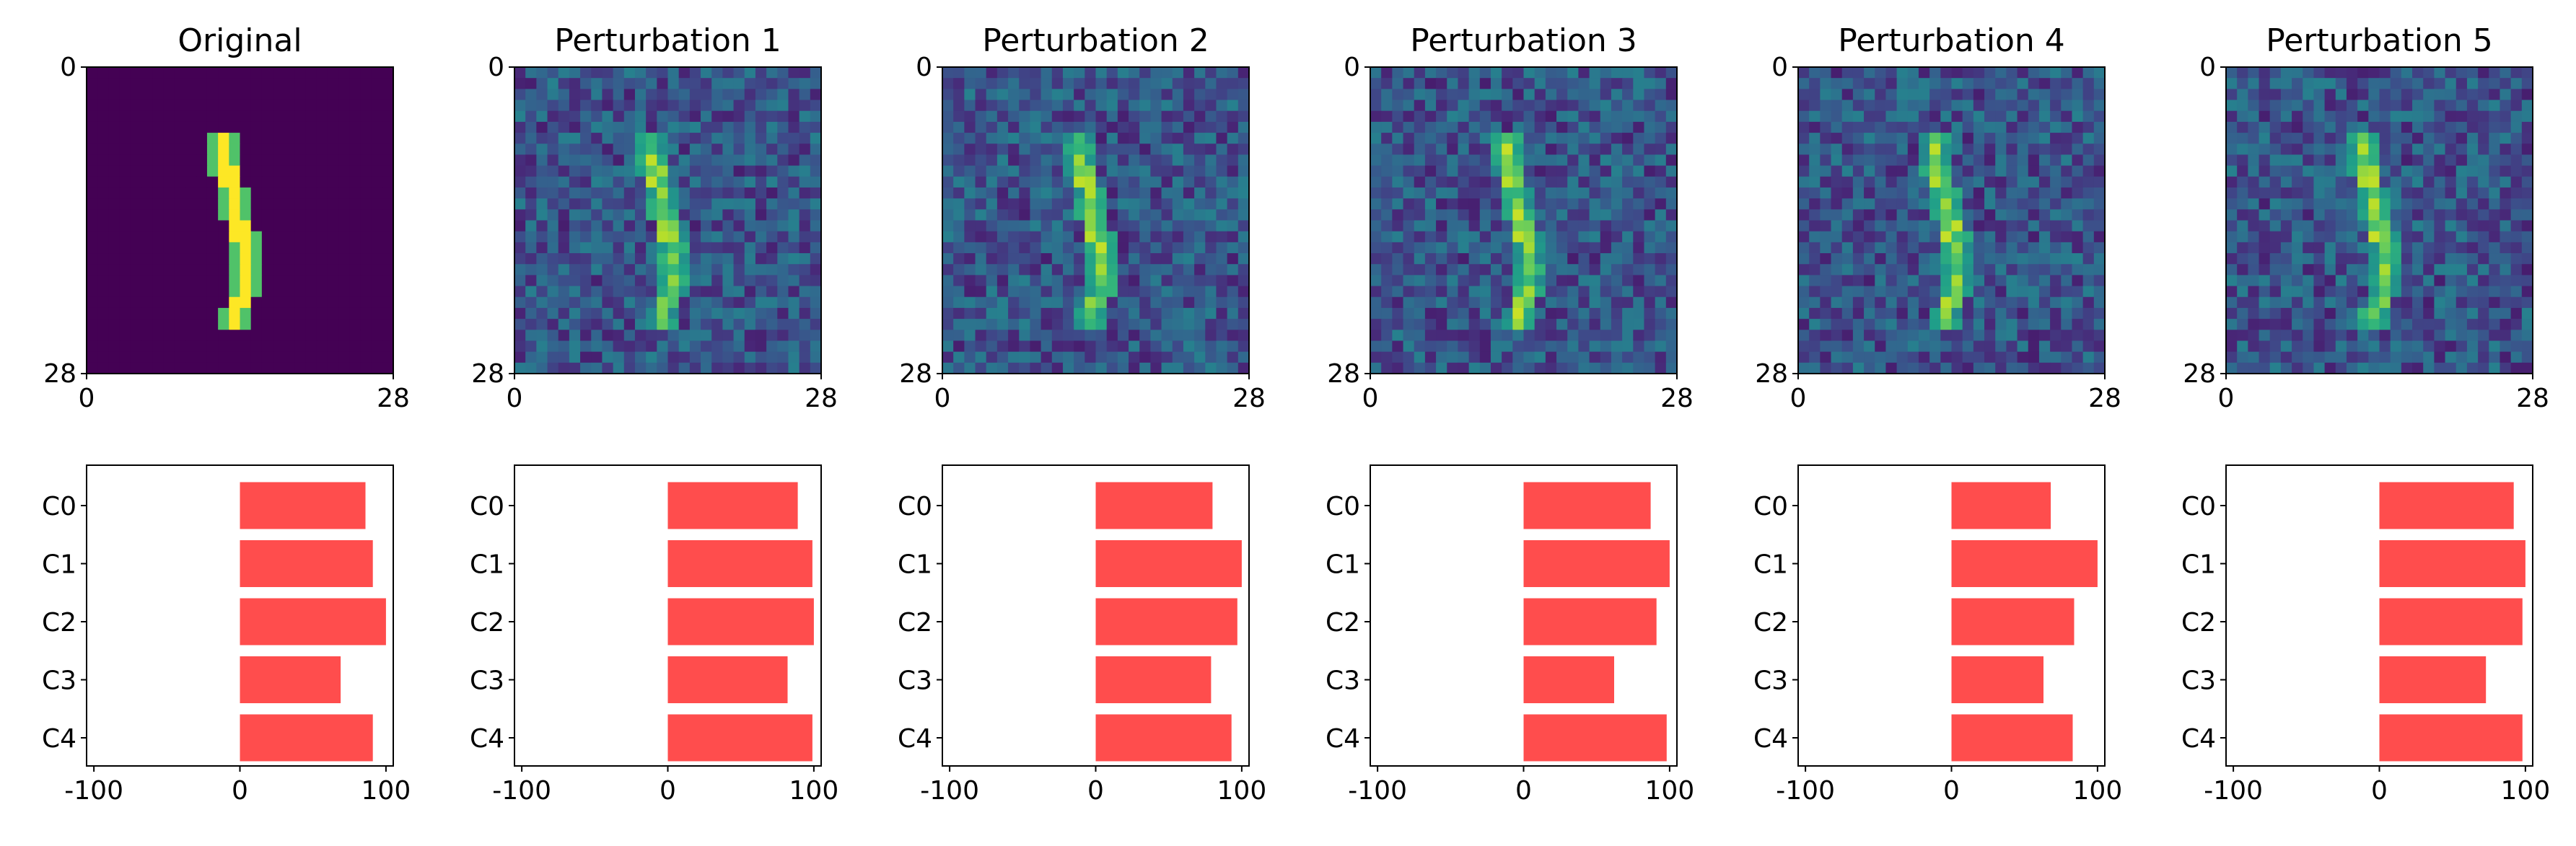  Describe the element at coordinates (1770, 681) in the screenshot. I see `category-label: C3` at that location.